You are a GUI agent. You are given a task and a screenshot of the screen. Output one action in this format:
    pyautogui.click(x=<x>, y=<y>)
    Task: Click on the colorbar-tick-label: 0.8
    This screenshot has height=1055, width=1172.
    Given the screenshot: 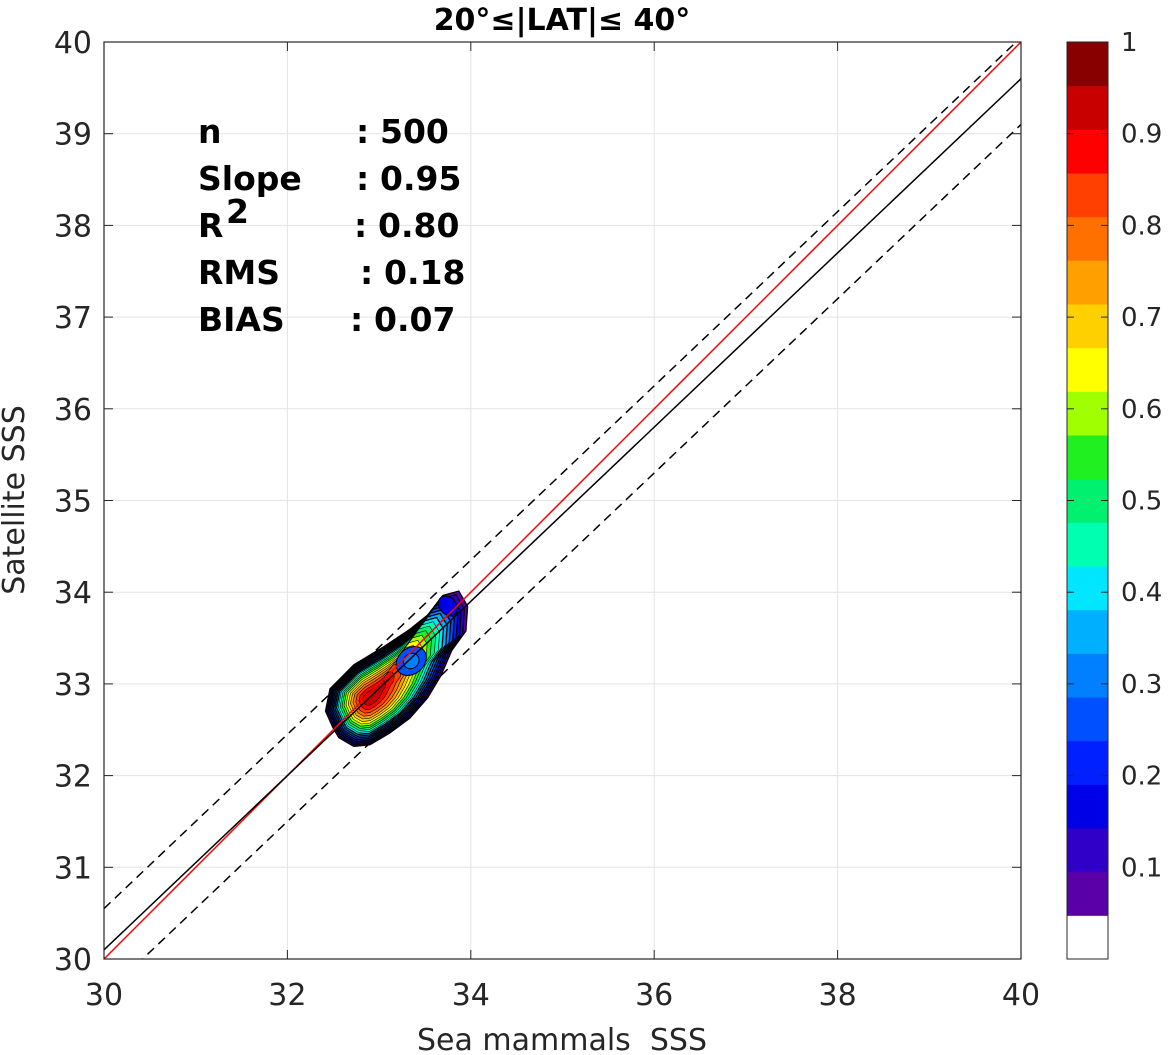 What is the action you would take?
    pyautogui.click(x=1141, y=226)
    